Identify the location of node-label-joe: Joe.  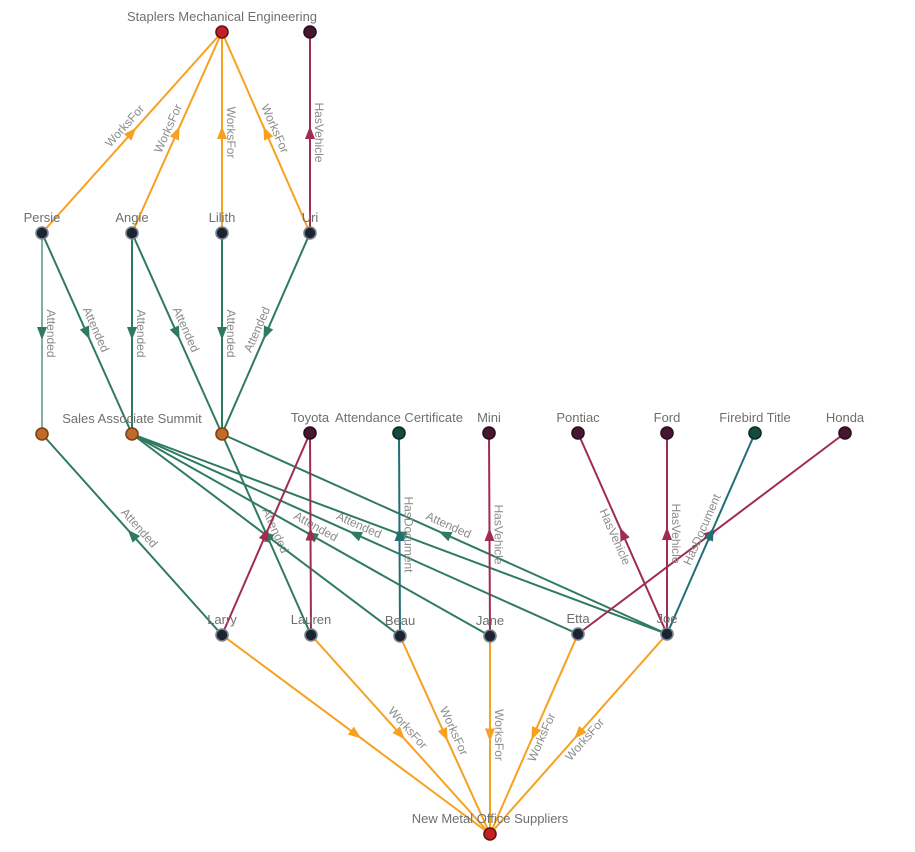
(667, 618).